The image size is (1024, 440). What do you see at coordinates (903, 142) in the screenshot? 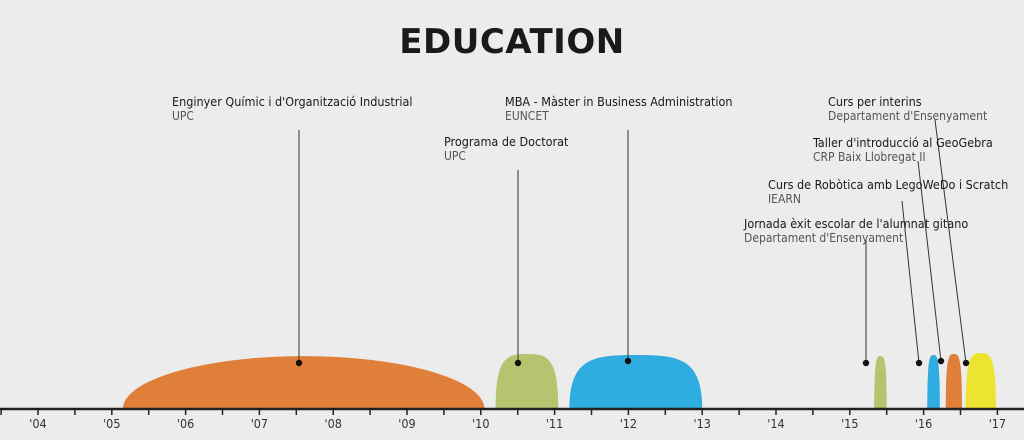
I see `event-title: Taller d'introducció al GeoGebra` at bounding box center [903, 142].